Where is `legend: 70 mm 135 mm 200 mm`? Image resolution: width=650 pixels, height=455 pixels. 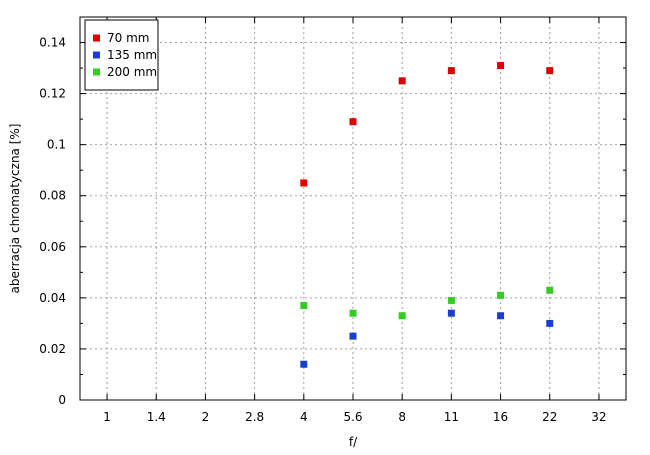 legend: 70 mm 135 mm 200 mm is located at coordinates (121, 55).